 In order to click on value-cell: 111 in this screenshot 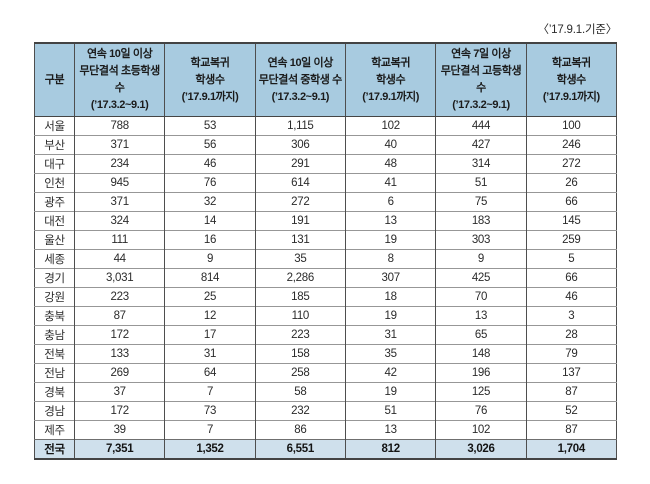, I will do `click(119, 240)`.